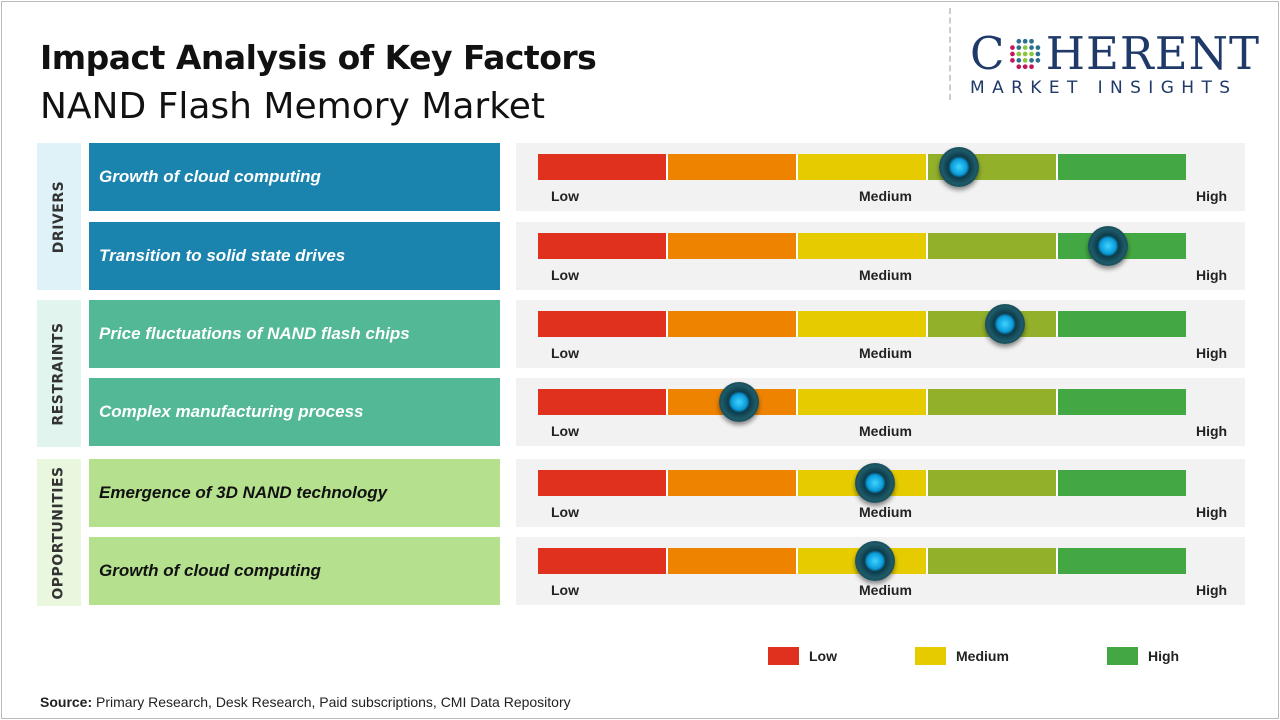  I want to click on legend-label: Low, so click(823, 656).